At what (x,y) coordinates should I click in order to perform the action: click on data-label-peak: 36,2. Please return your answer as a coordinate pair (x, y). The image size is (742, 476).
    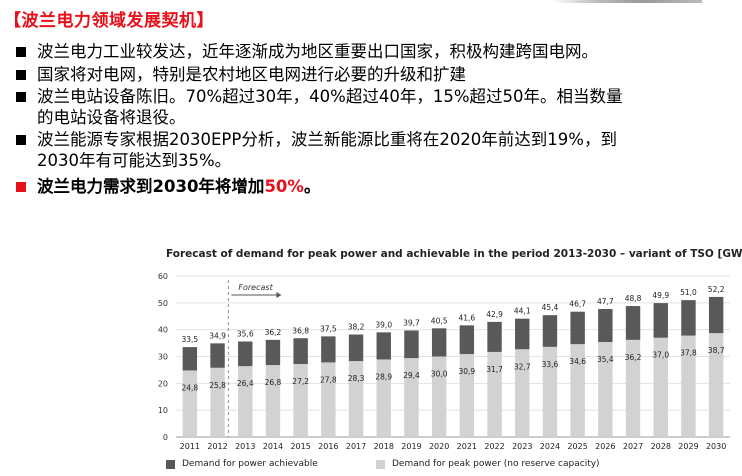
    Looking at the image, I should click on (633, 357).